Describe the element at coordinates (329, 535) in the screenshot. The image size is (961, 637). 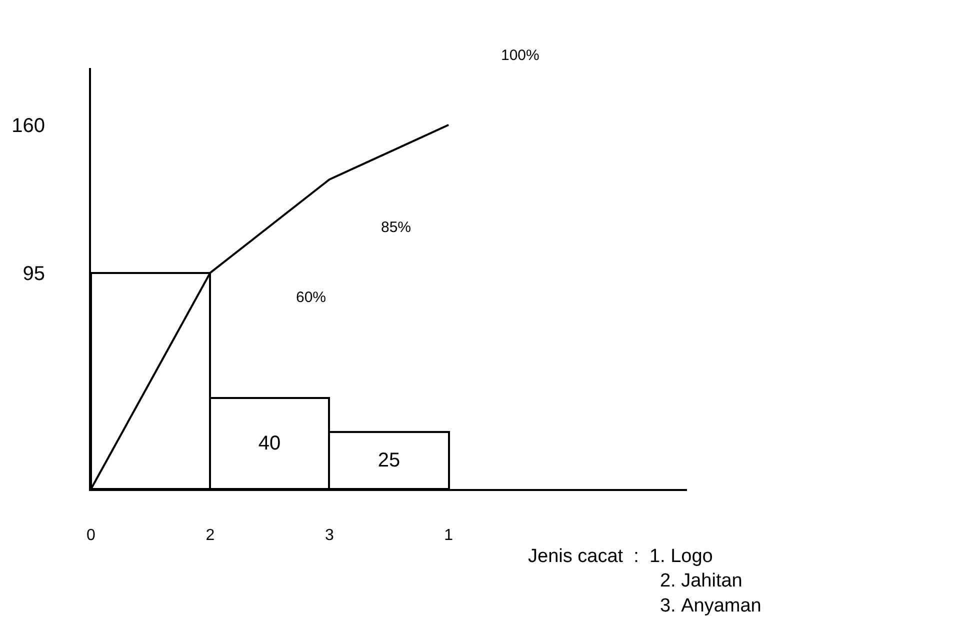
I see `x-tick-label: 3` at that location.